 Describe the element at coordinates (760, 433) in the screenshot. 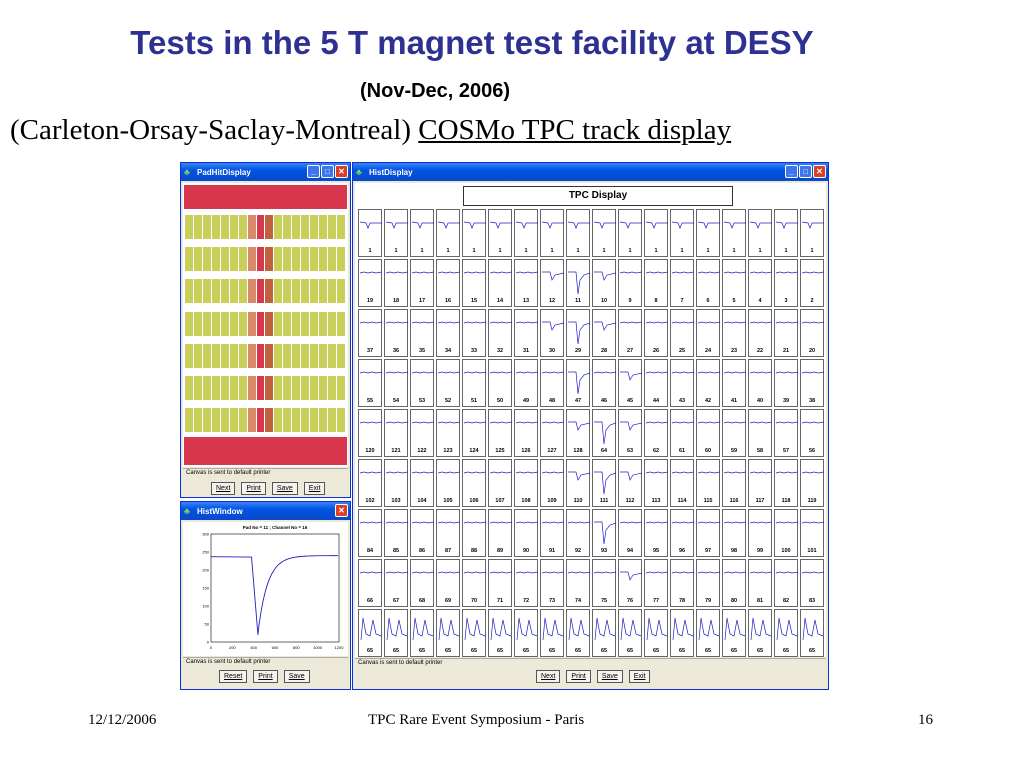

I see `hist-cell: 58` at that location.